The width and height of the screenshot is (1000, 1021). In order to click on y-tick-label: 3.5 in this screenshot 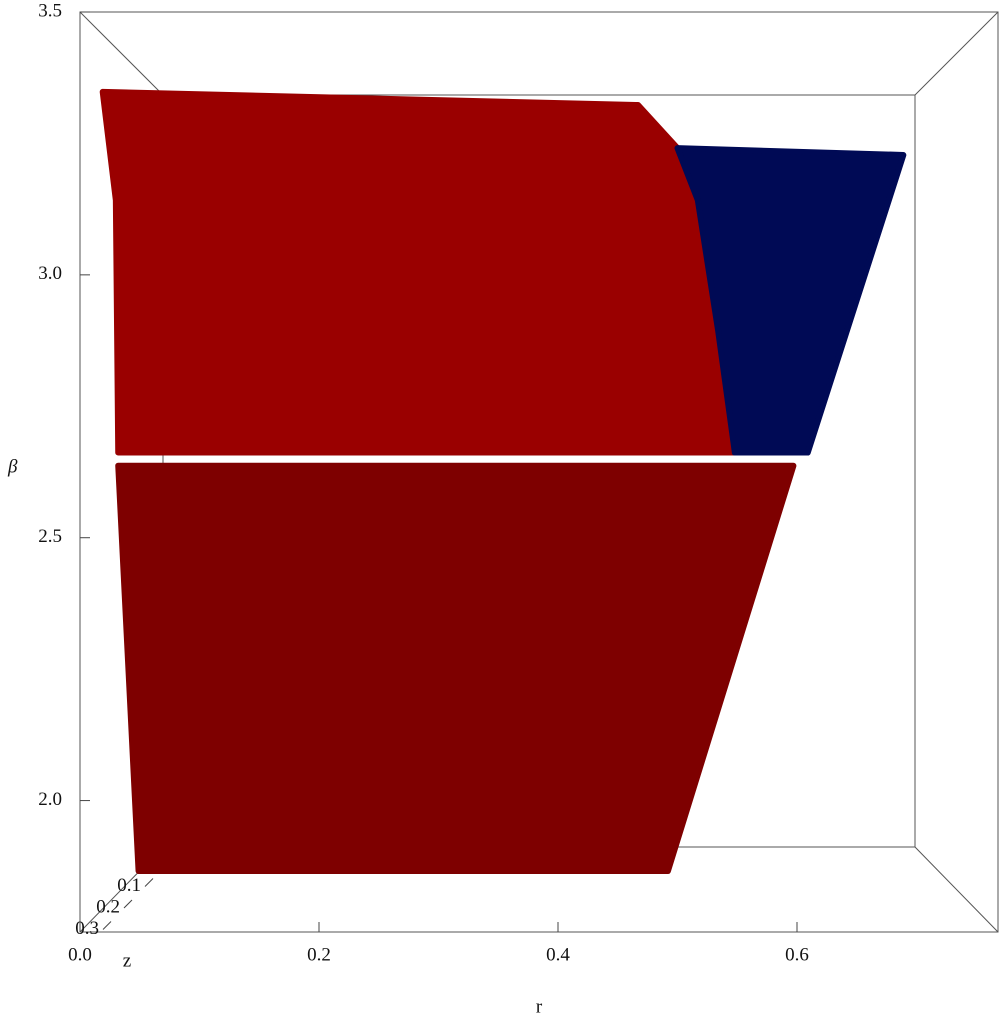, I will do `click(50, 10)`.